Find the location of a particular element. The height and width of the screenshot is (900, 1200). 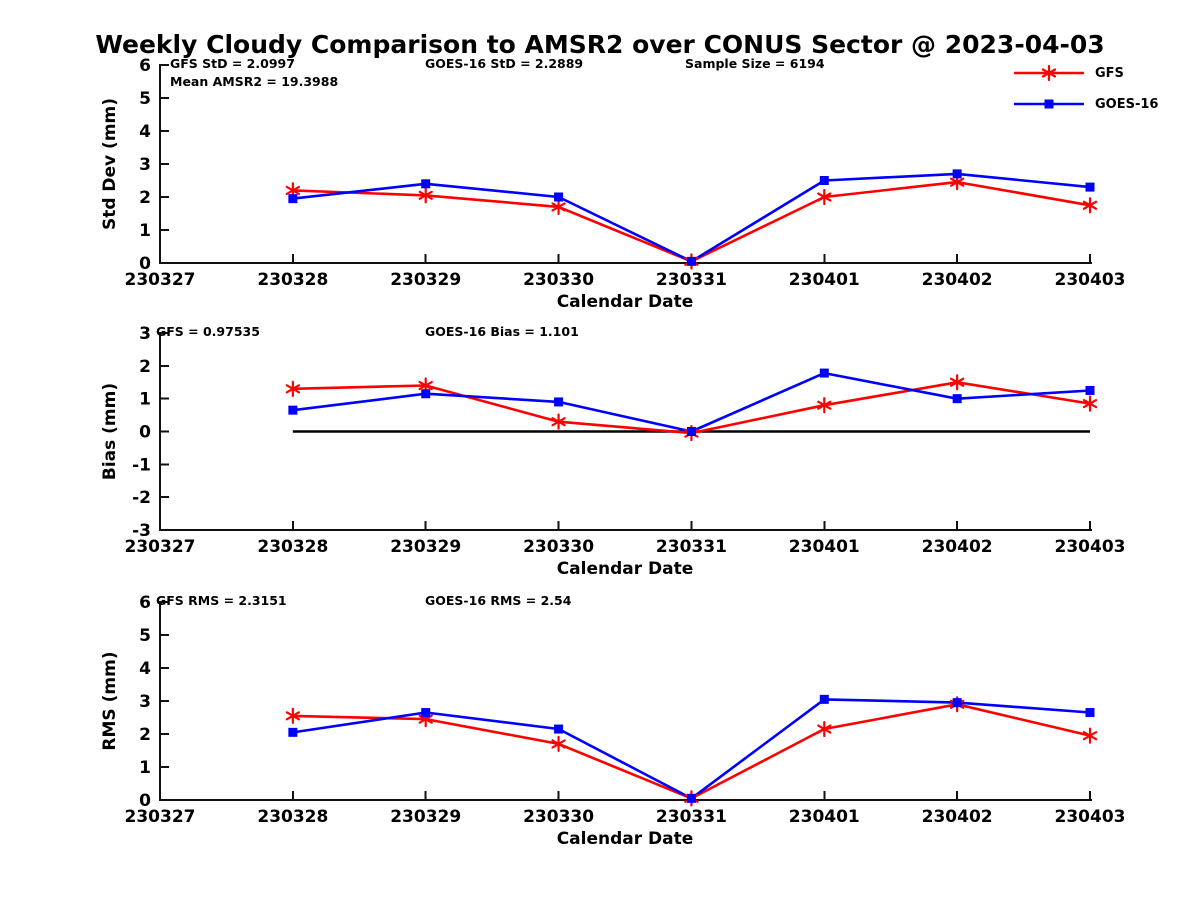

legend-label: GFS is located at coordinates (1109, 73).